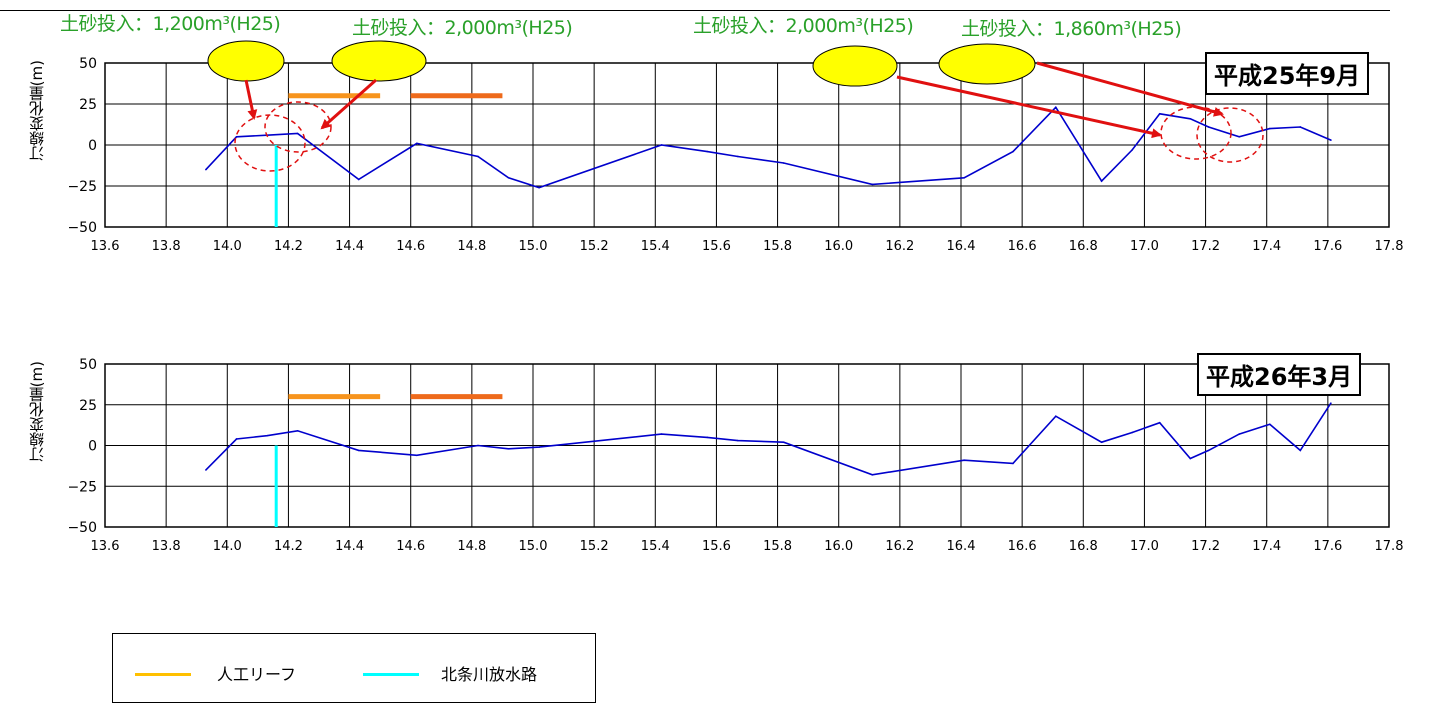  Describe the element at coordinates (82, 187) in the screenshot. I see `y-tick-label: −25` at that location.